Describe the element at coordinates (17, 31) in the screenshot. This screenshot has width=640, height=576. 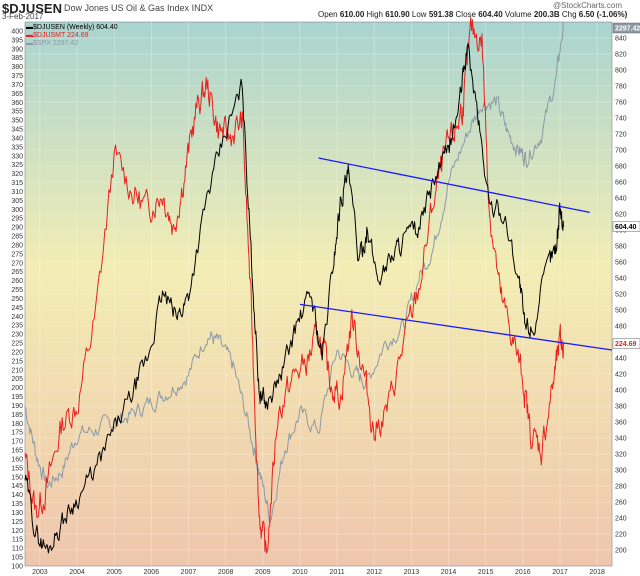
I see `left-tick-label: 400` at that location.